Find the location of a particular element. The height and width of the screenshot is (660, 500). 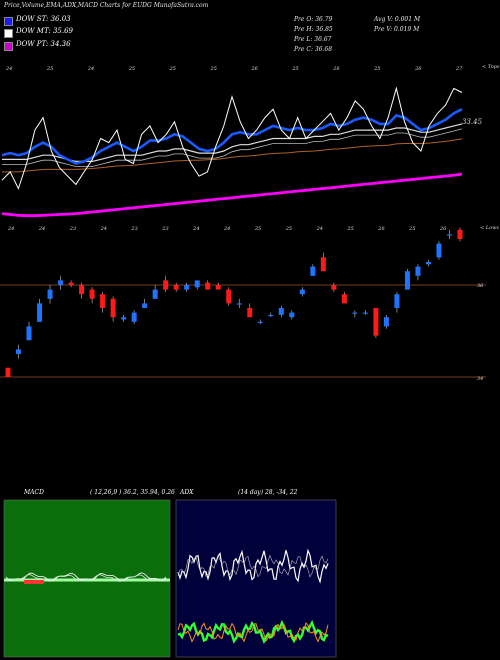

macd-params: ( 12,26,9 ) 36.2, 35.94, 0.26 is located at coordinates (132, 492).